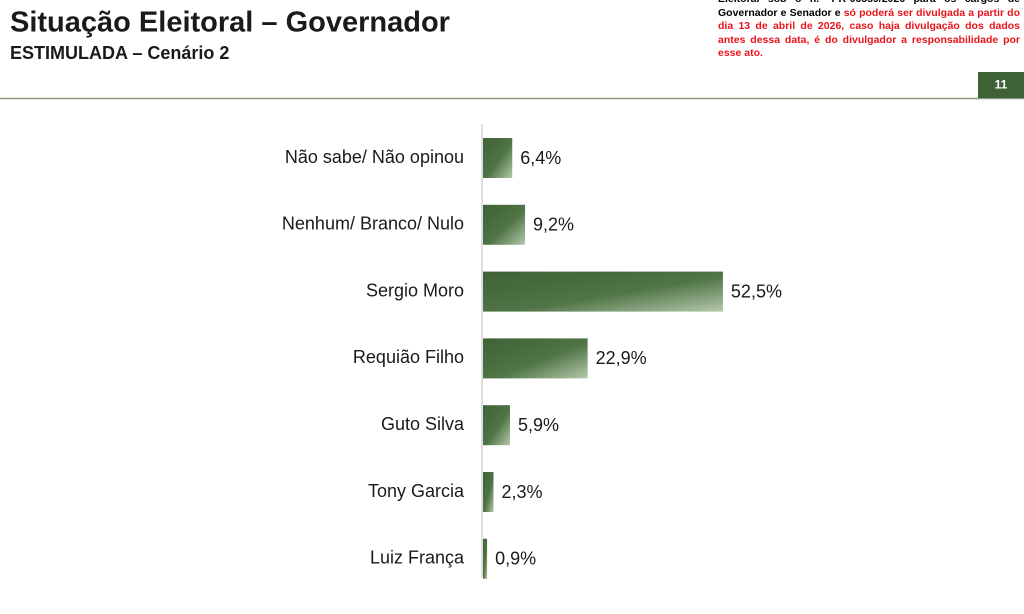 This screenshot has height=614, width=1024. Describe the element at coordinates (416, 491) in the screenshot. I see `category-label: Tony Garcia` at that location.